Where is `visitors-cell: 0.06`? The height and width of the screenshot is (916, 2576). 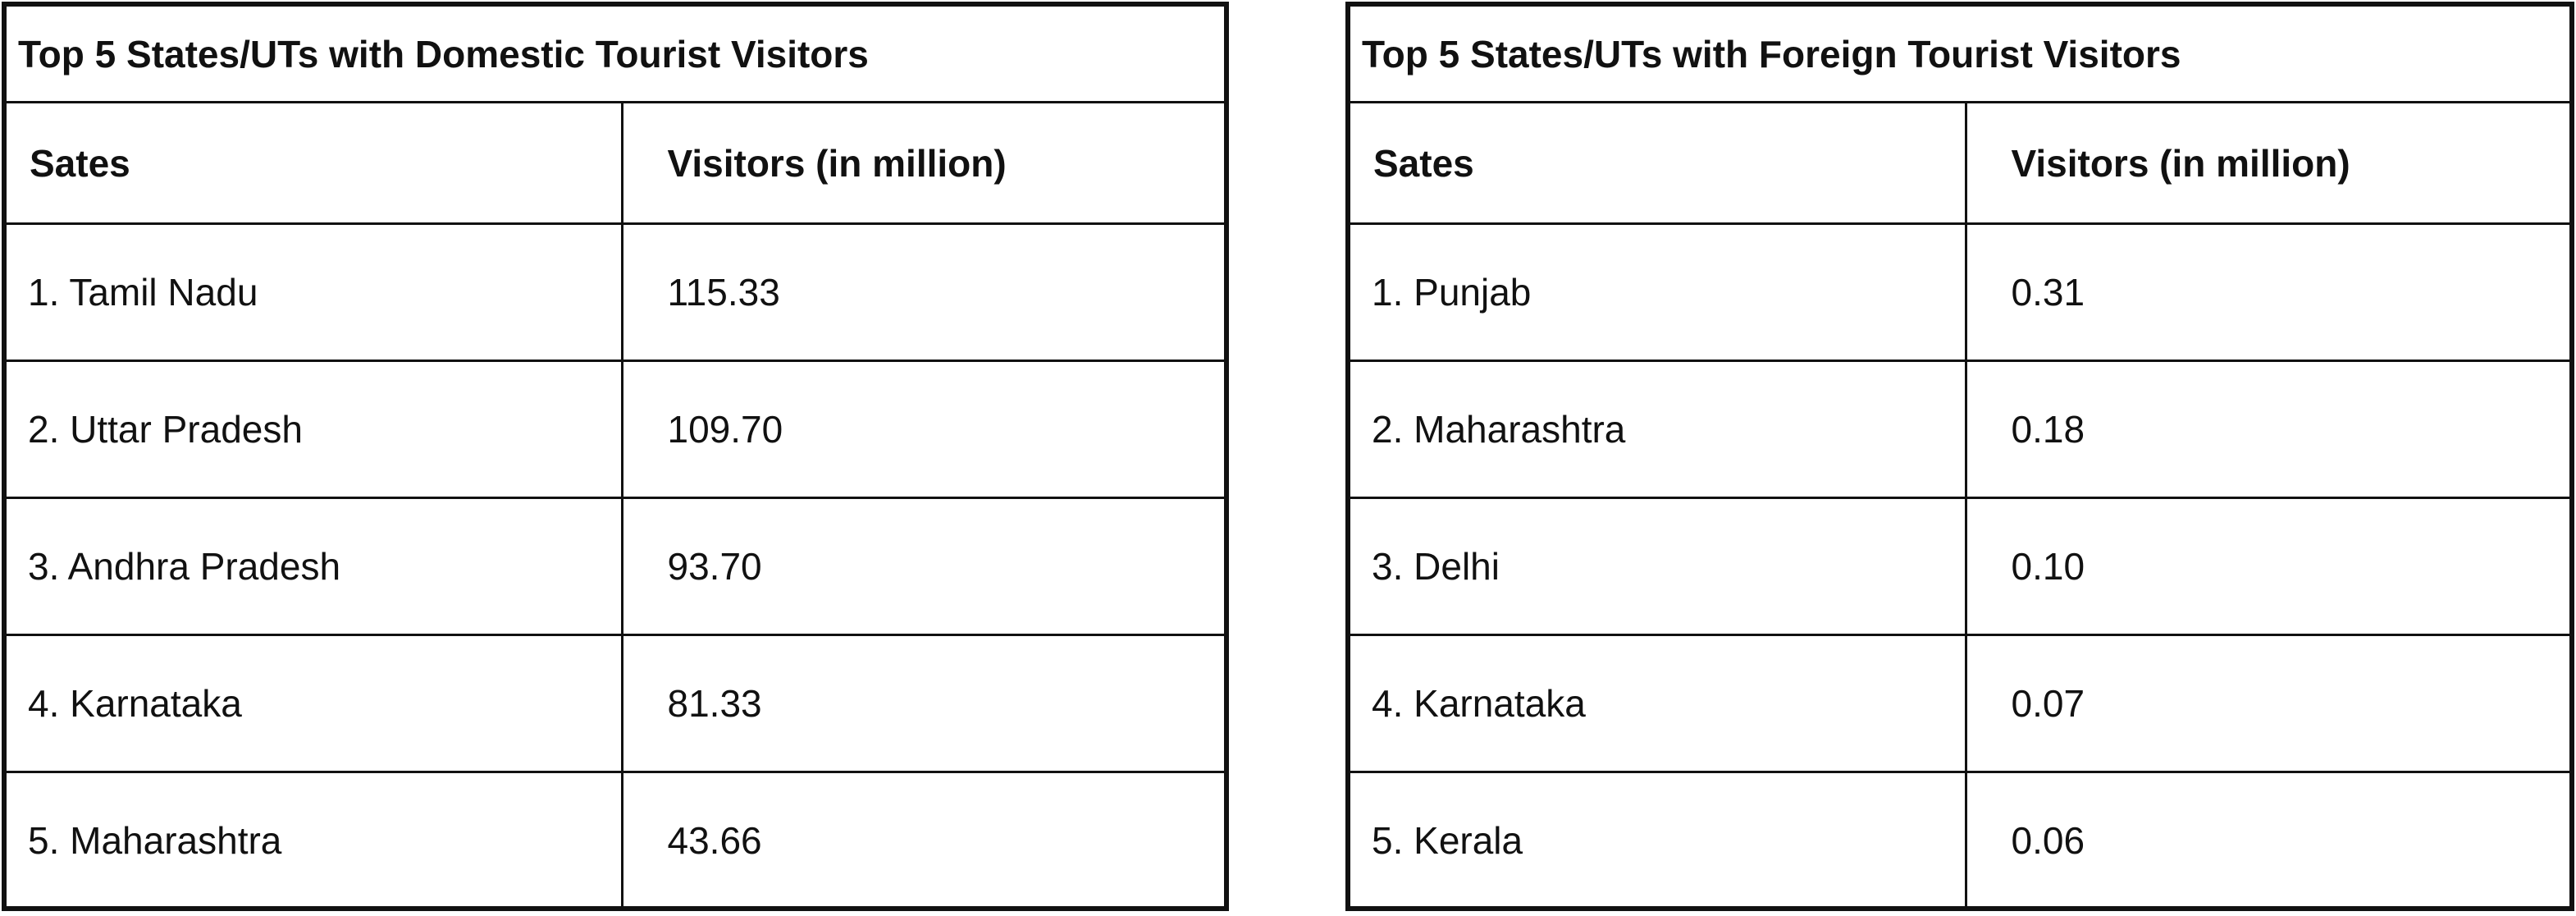
visitors-cell: 0.06 is located at coordinates (2268, 839).